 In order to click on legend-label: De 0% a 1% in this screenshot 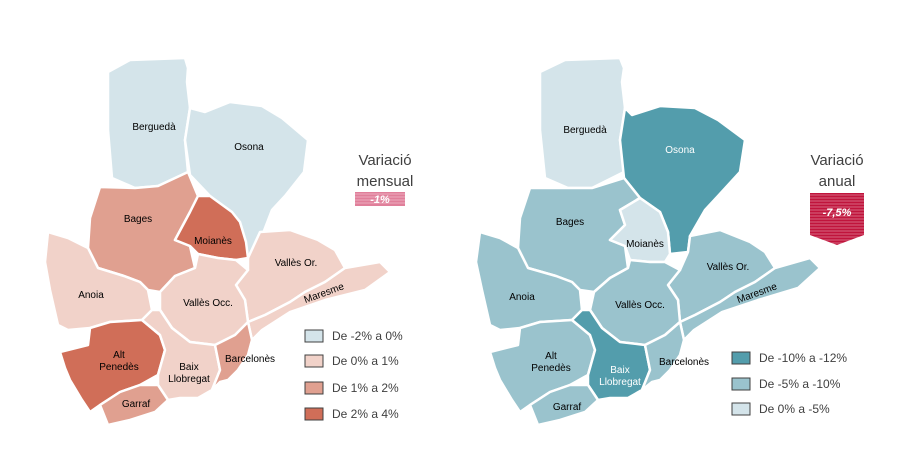, I will do `click(365, 361)`.